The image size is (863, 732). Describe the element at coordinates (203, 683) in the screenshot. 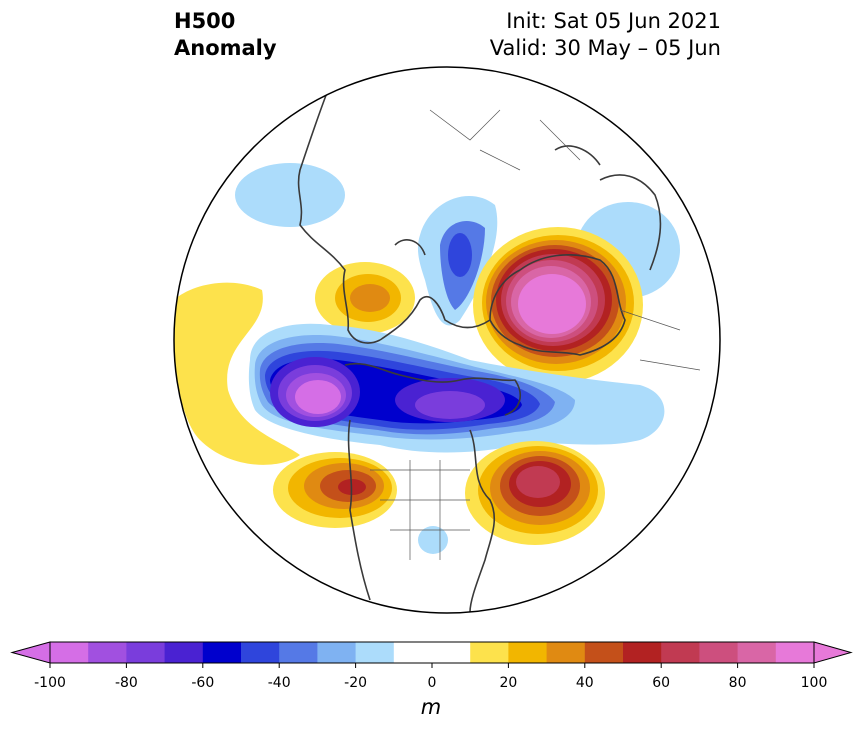

I see `colorbar-tick-label: -60` at that location.